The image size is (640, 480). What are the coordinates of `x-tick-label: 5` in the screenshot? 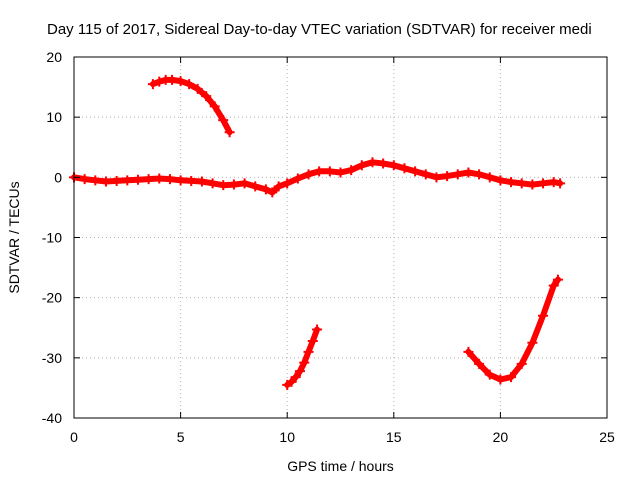 It's located at (181, 437).